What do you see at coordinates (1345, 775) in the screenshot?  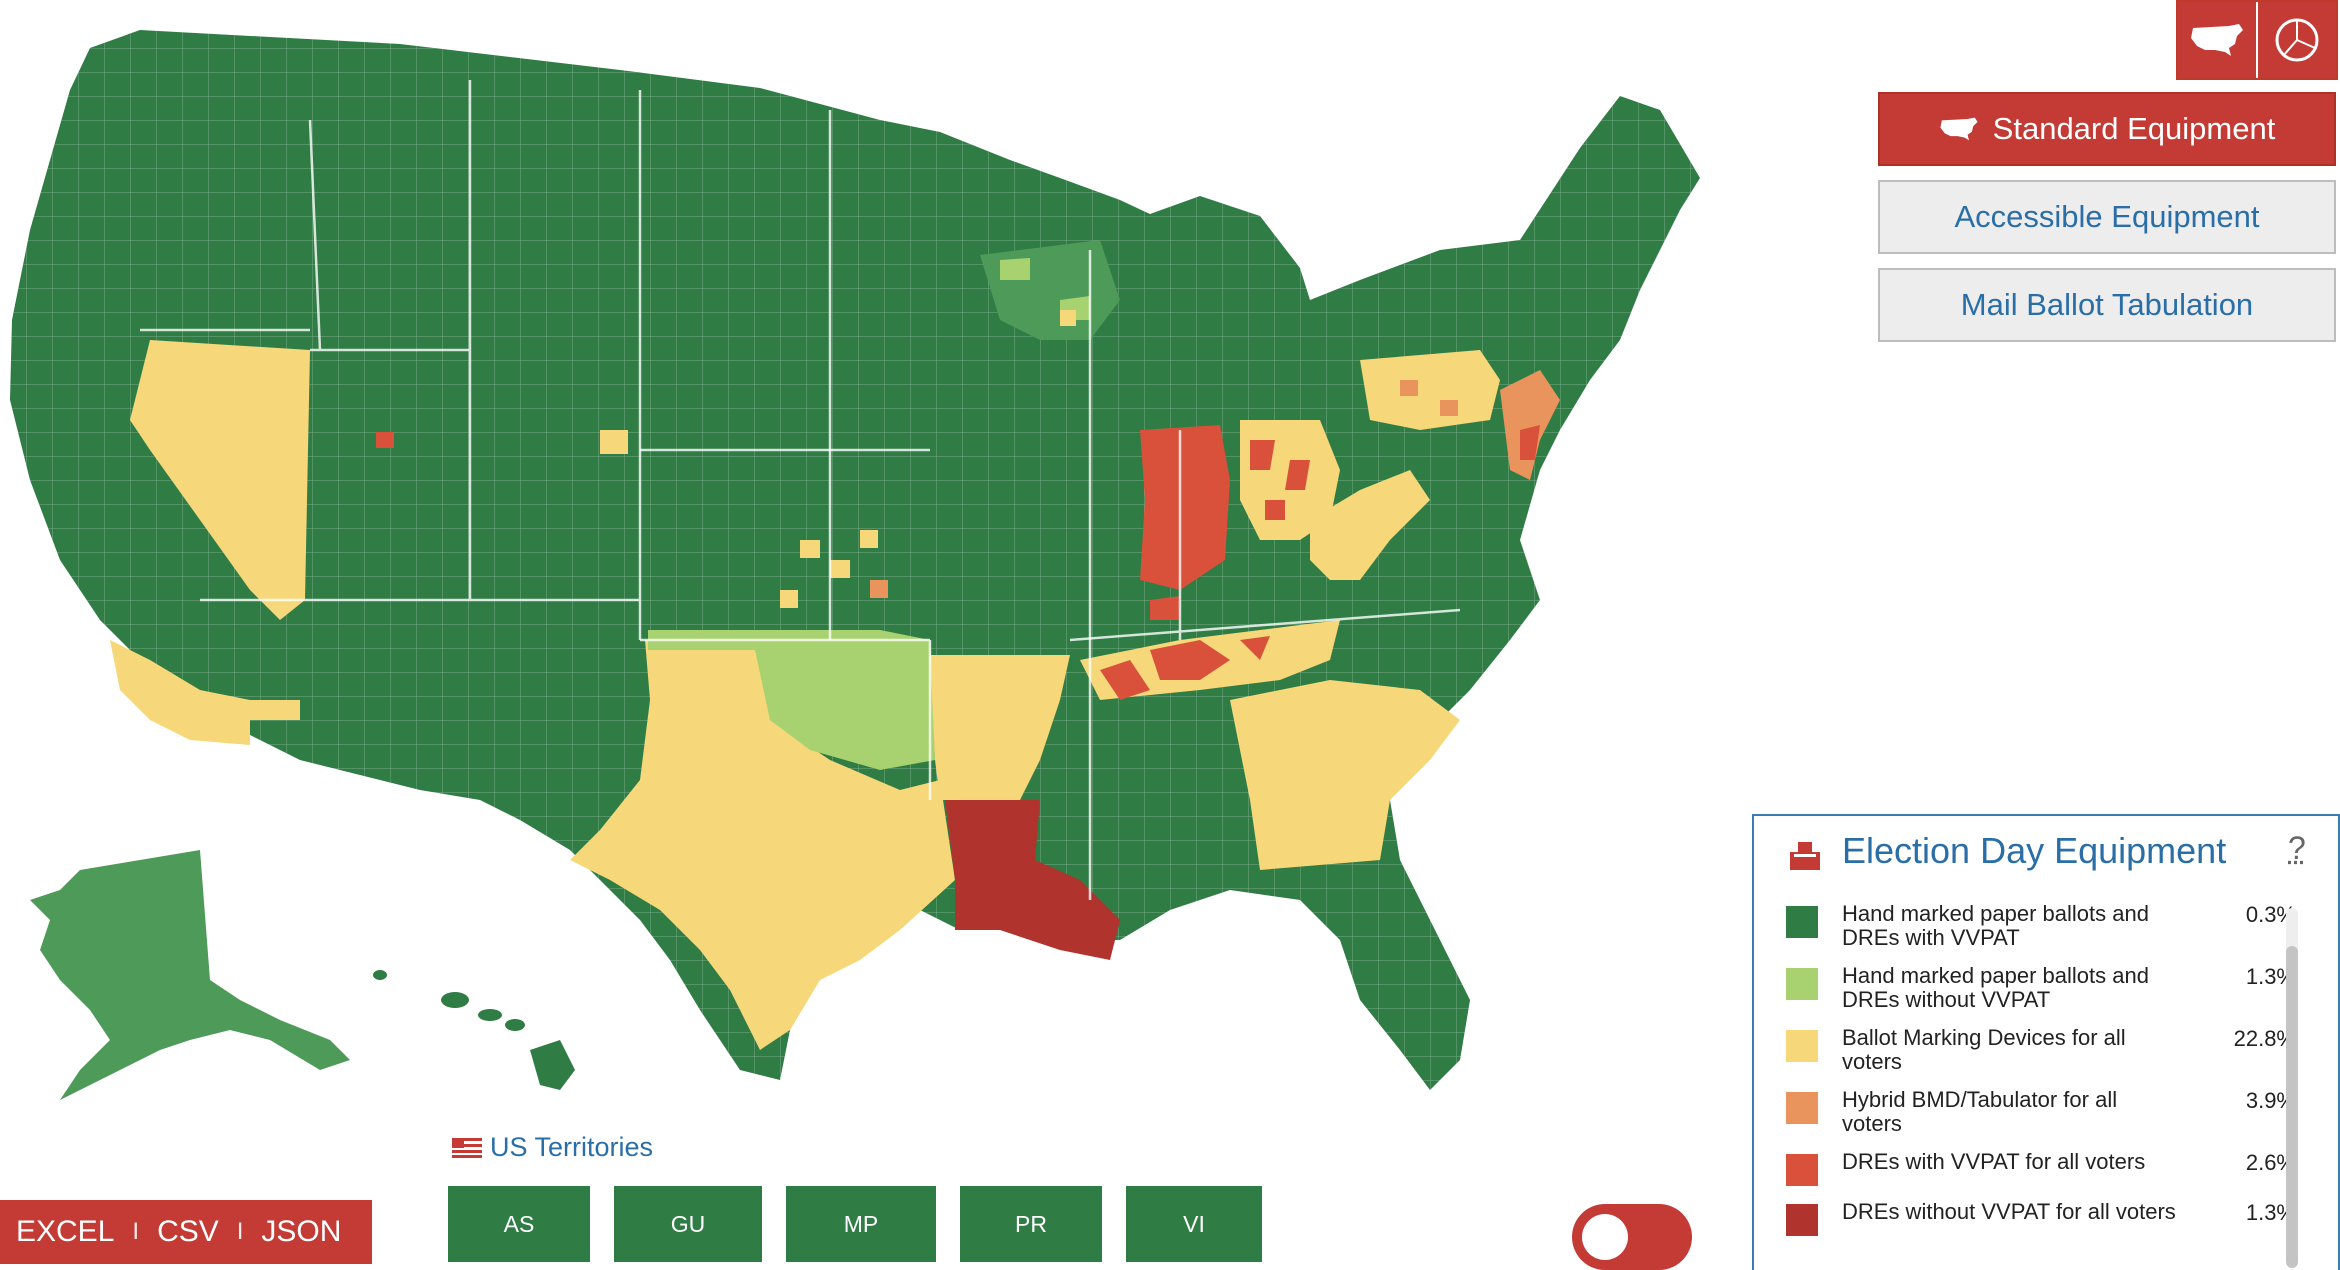 I see `region-georgia` at bounding box center [1345, 775].